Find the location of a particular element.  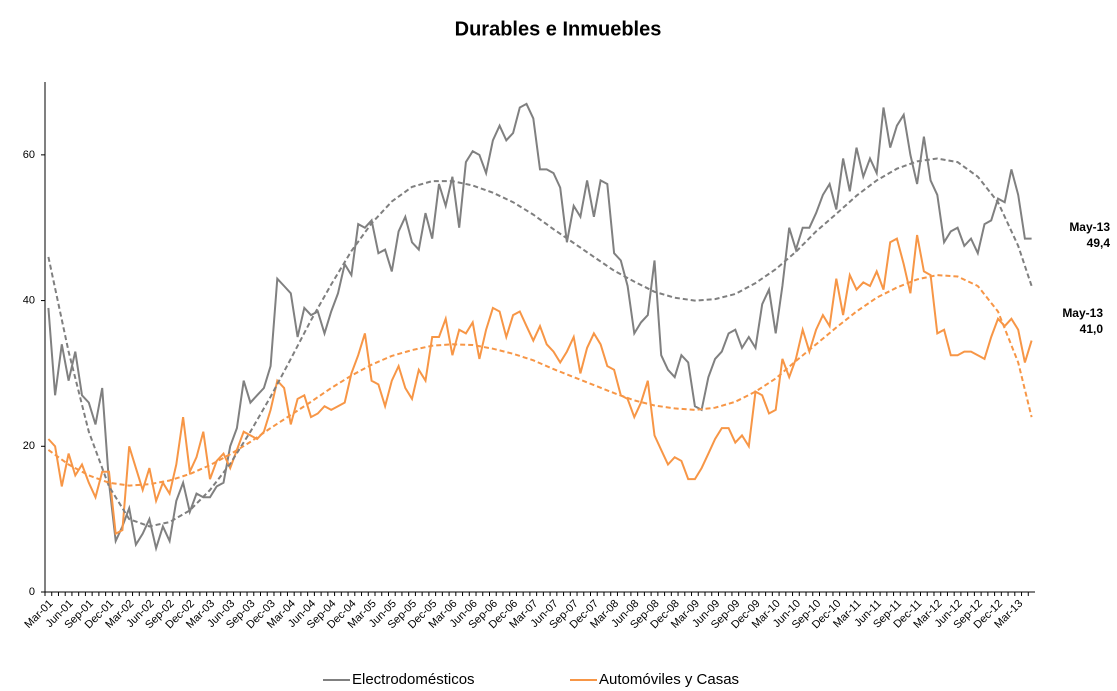

y-tick-label: 40 is located at coordinates (29, 300).